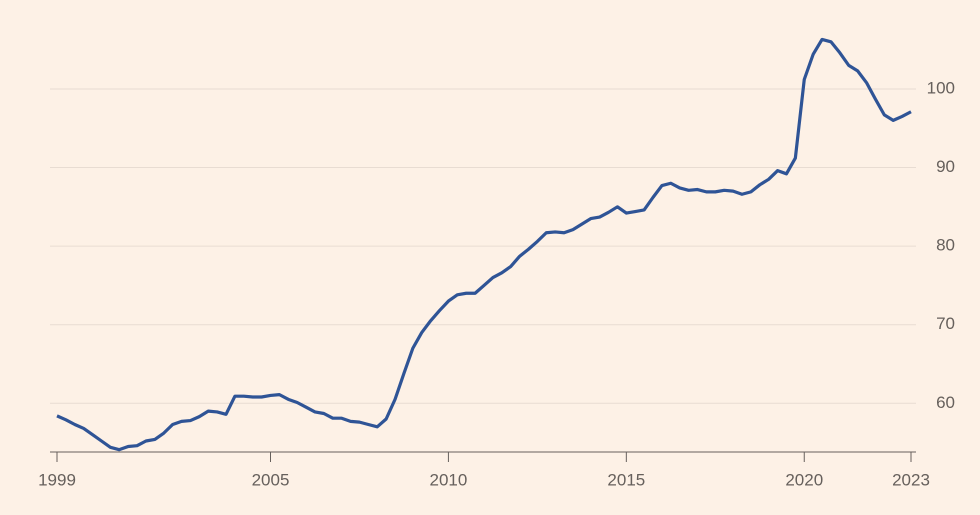  What do you see at coordinates (449, 479) in the screenshot?
I see `x-tick-label: 2010` at bounding box center [449, 479].